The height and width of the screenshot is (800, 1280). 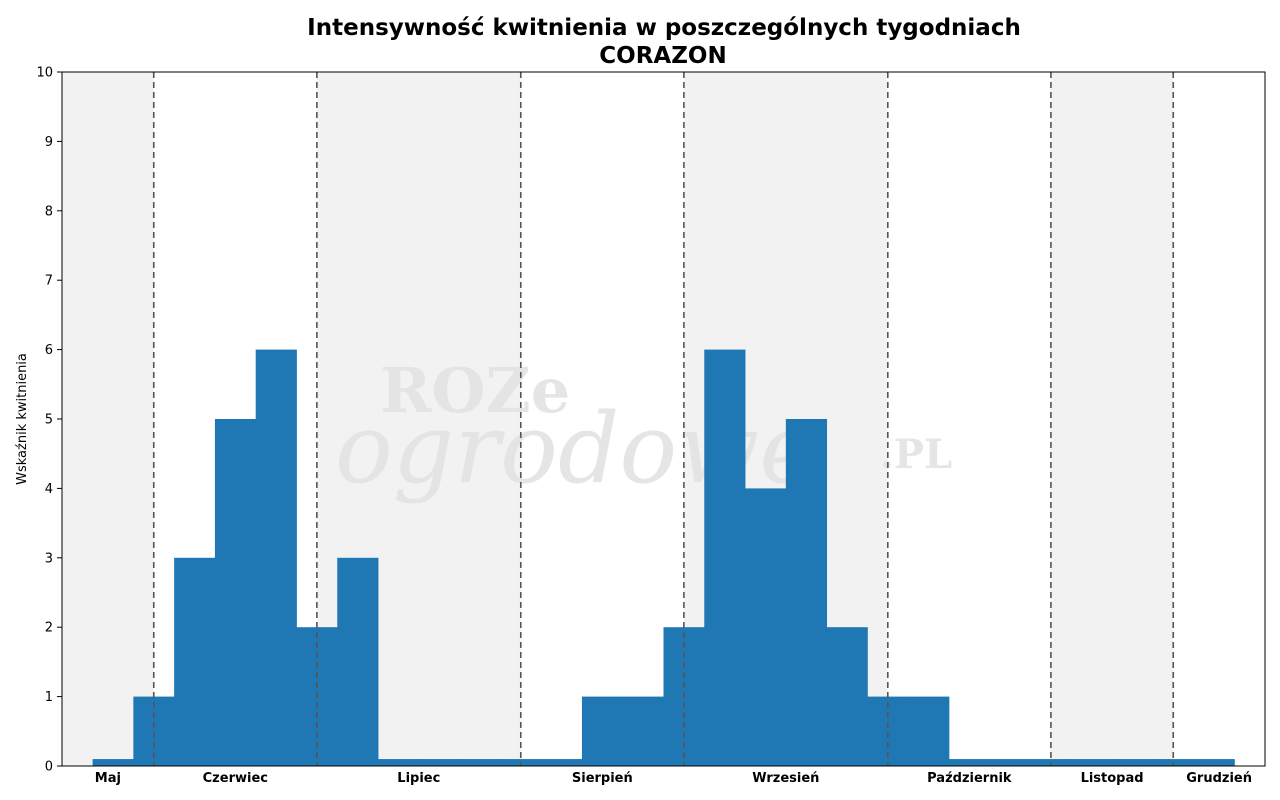 I want to click on month-label: Wrzesień, so click(x=785, y=778).